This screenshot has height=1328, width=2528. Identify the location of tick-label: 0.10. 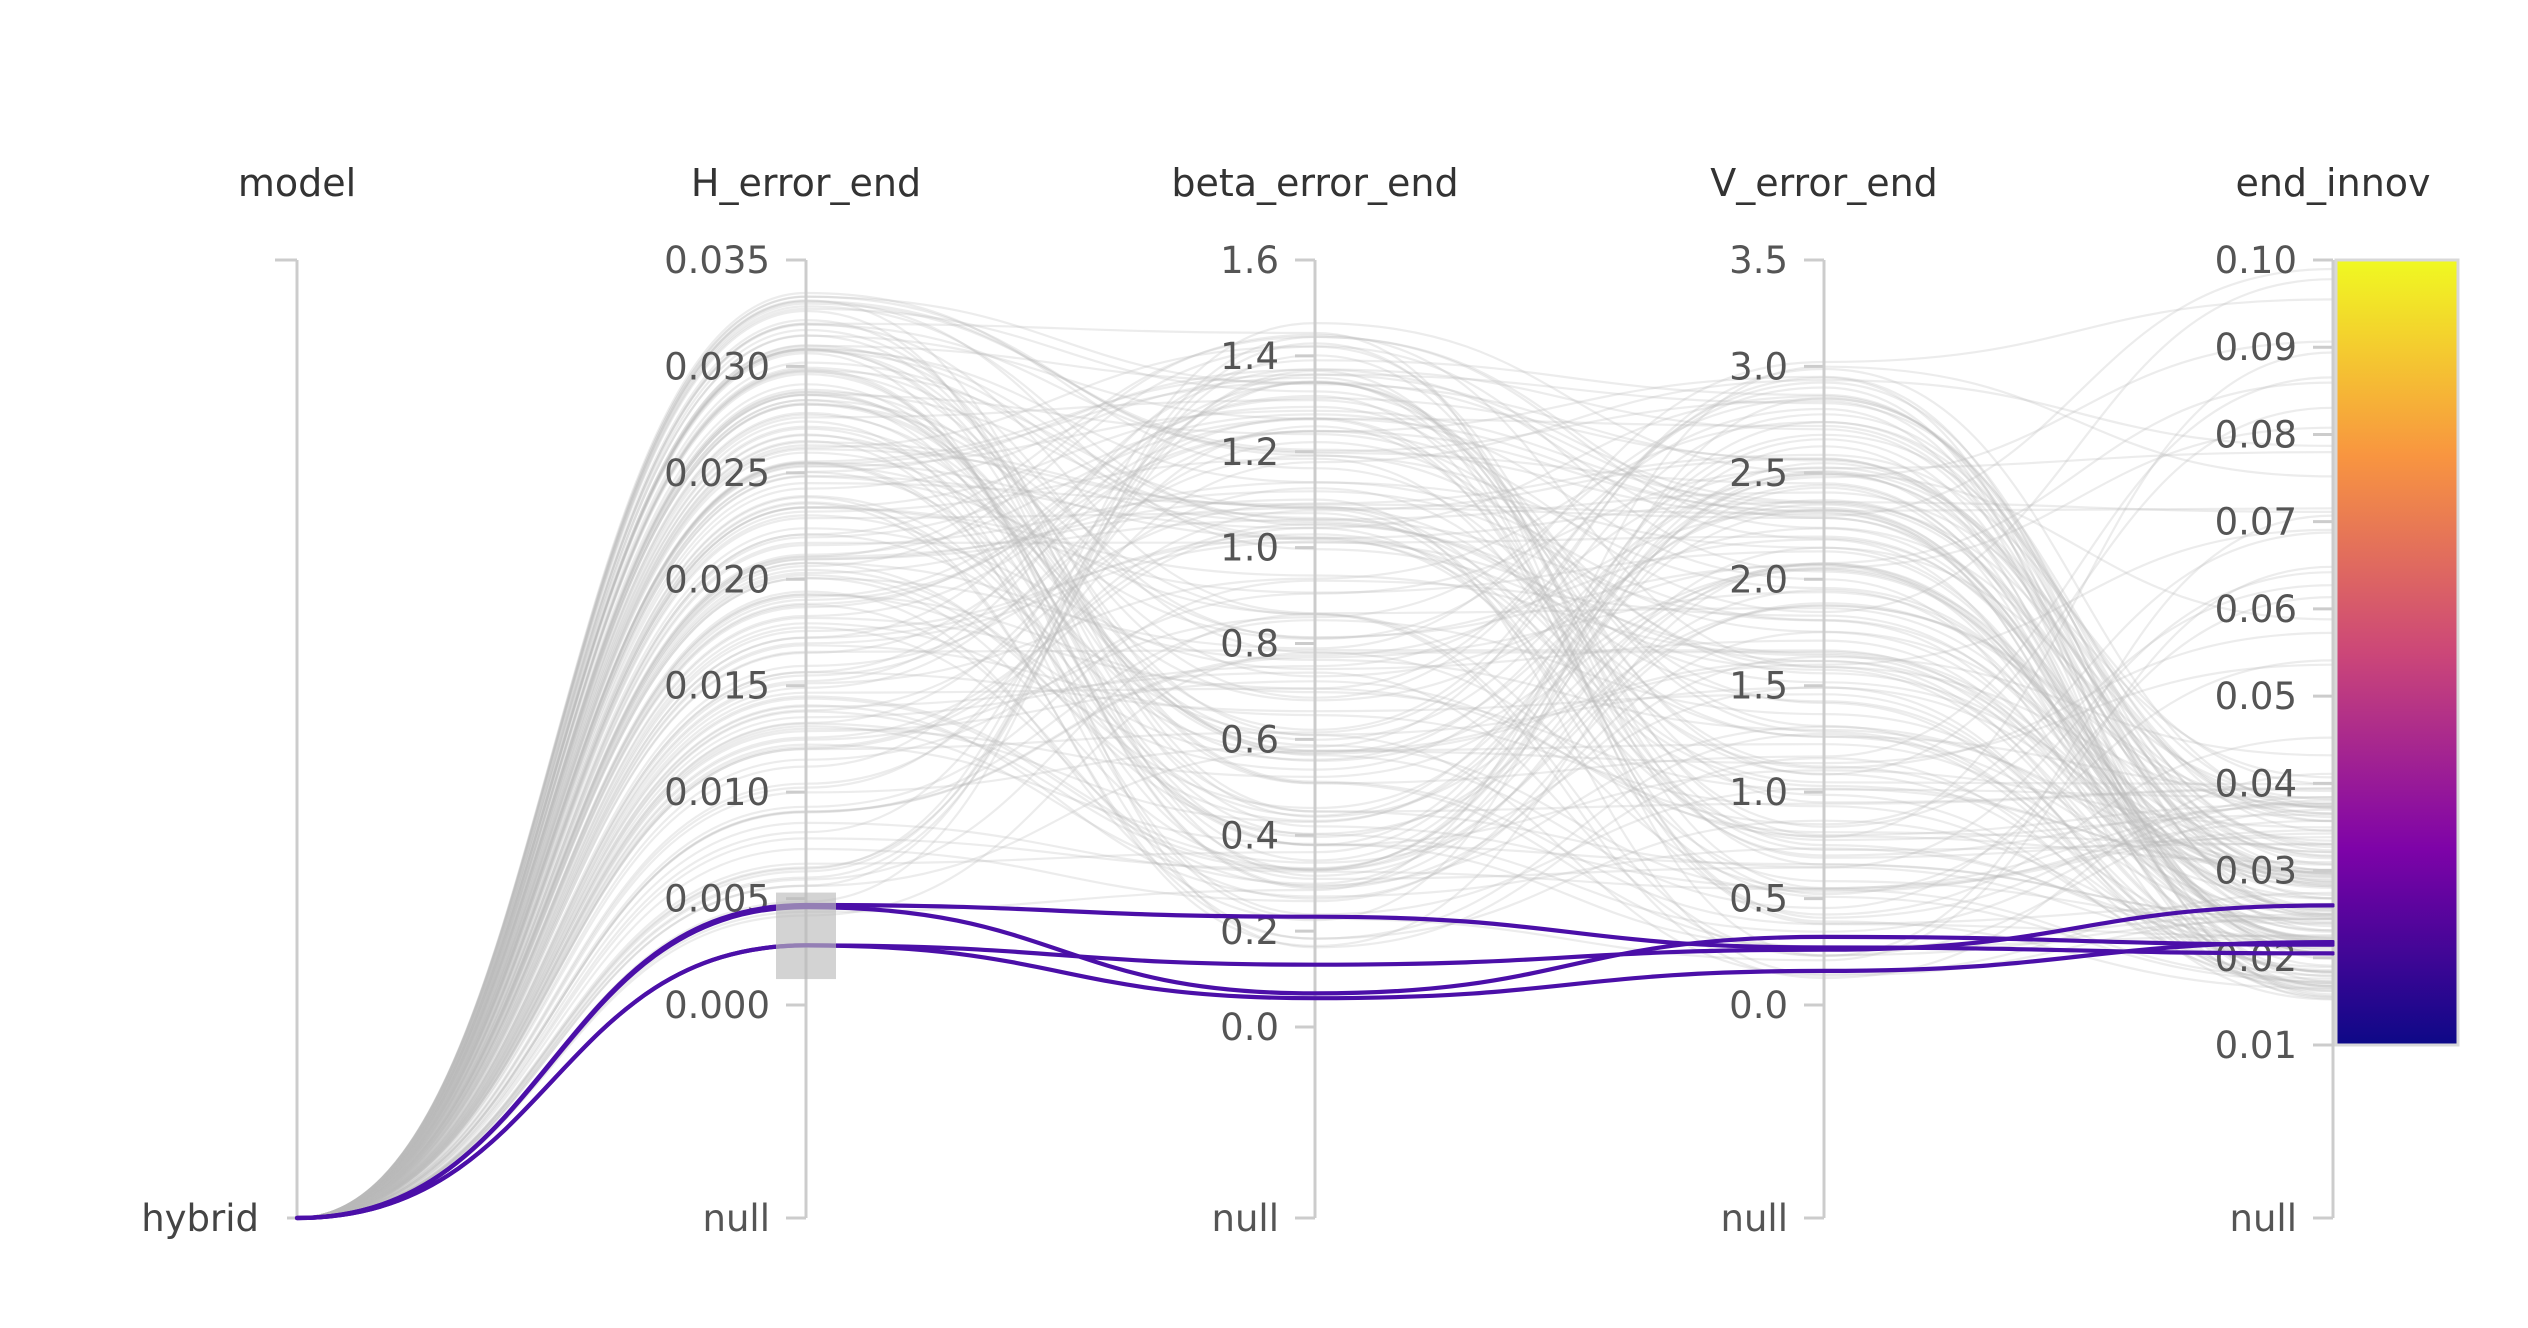
(2256, 260).